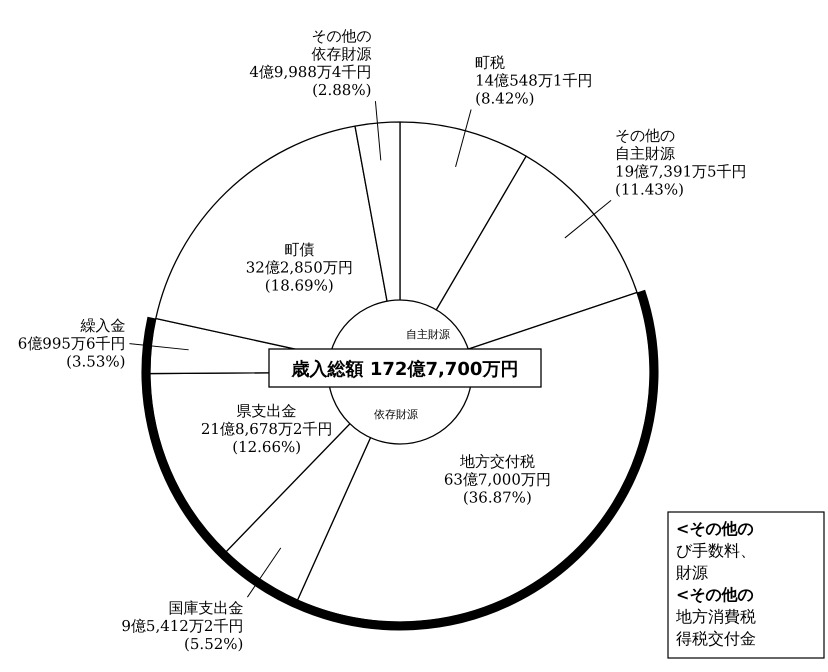 This screenshot has width=828, height=672. I want to click on text: 歳入総額 172億7,700万円, so click(404, 369).